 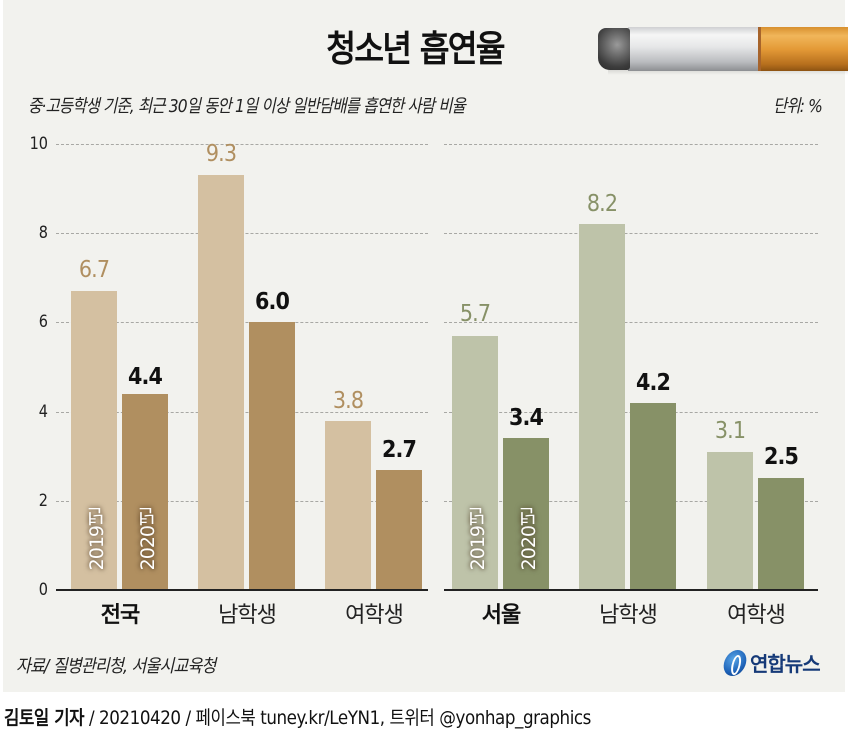 What do you see at coordinates (43, 322) in the screenshot?
I see `y-tick-6: 6` at bounding box center [43, 322].